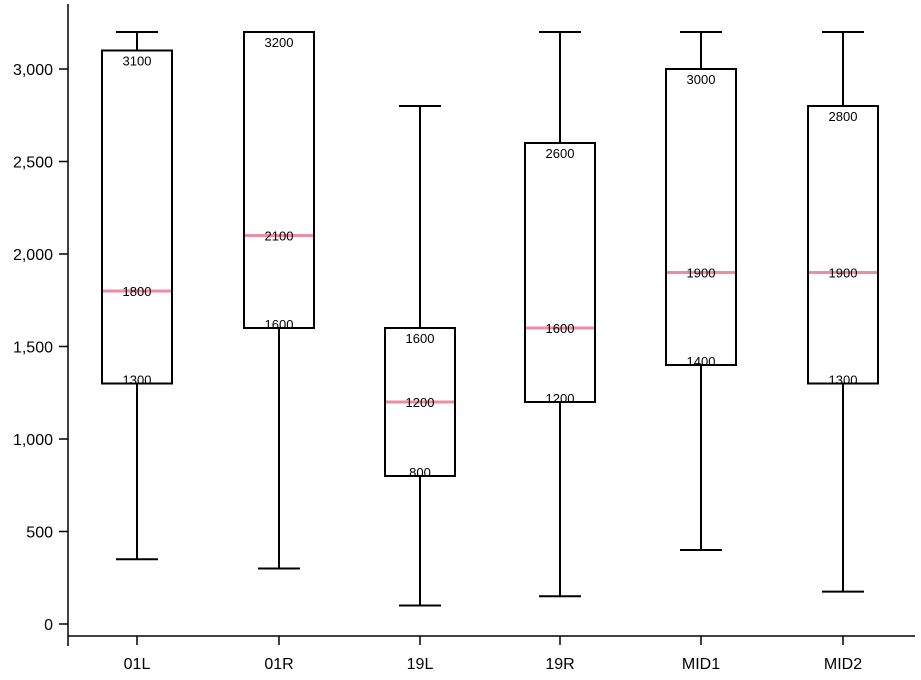 This screenshot has width=921, height=680. Describe the element at coordinates (33, 440) in the screenshot. I see `y-tick-label: 1,000` at that location.